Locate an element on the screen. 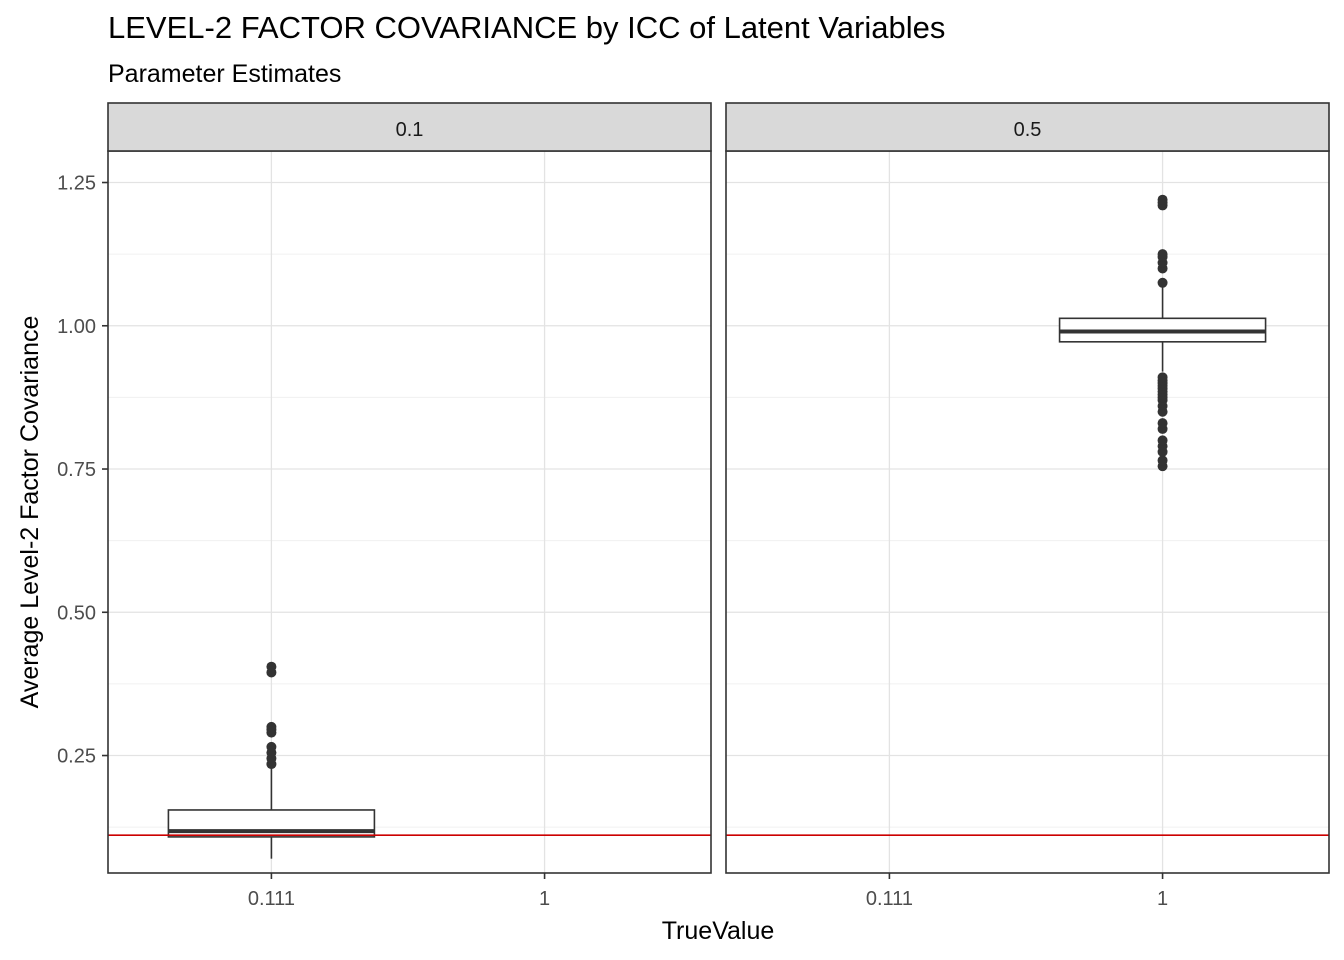  y-tick-label: 0.75 is located at coordinates (76, 470).